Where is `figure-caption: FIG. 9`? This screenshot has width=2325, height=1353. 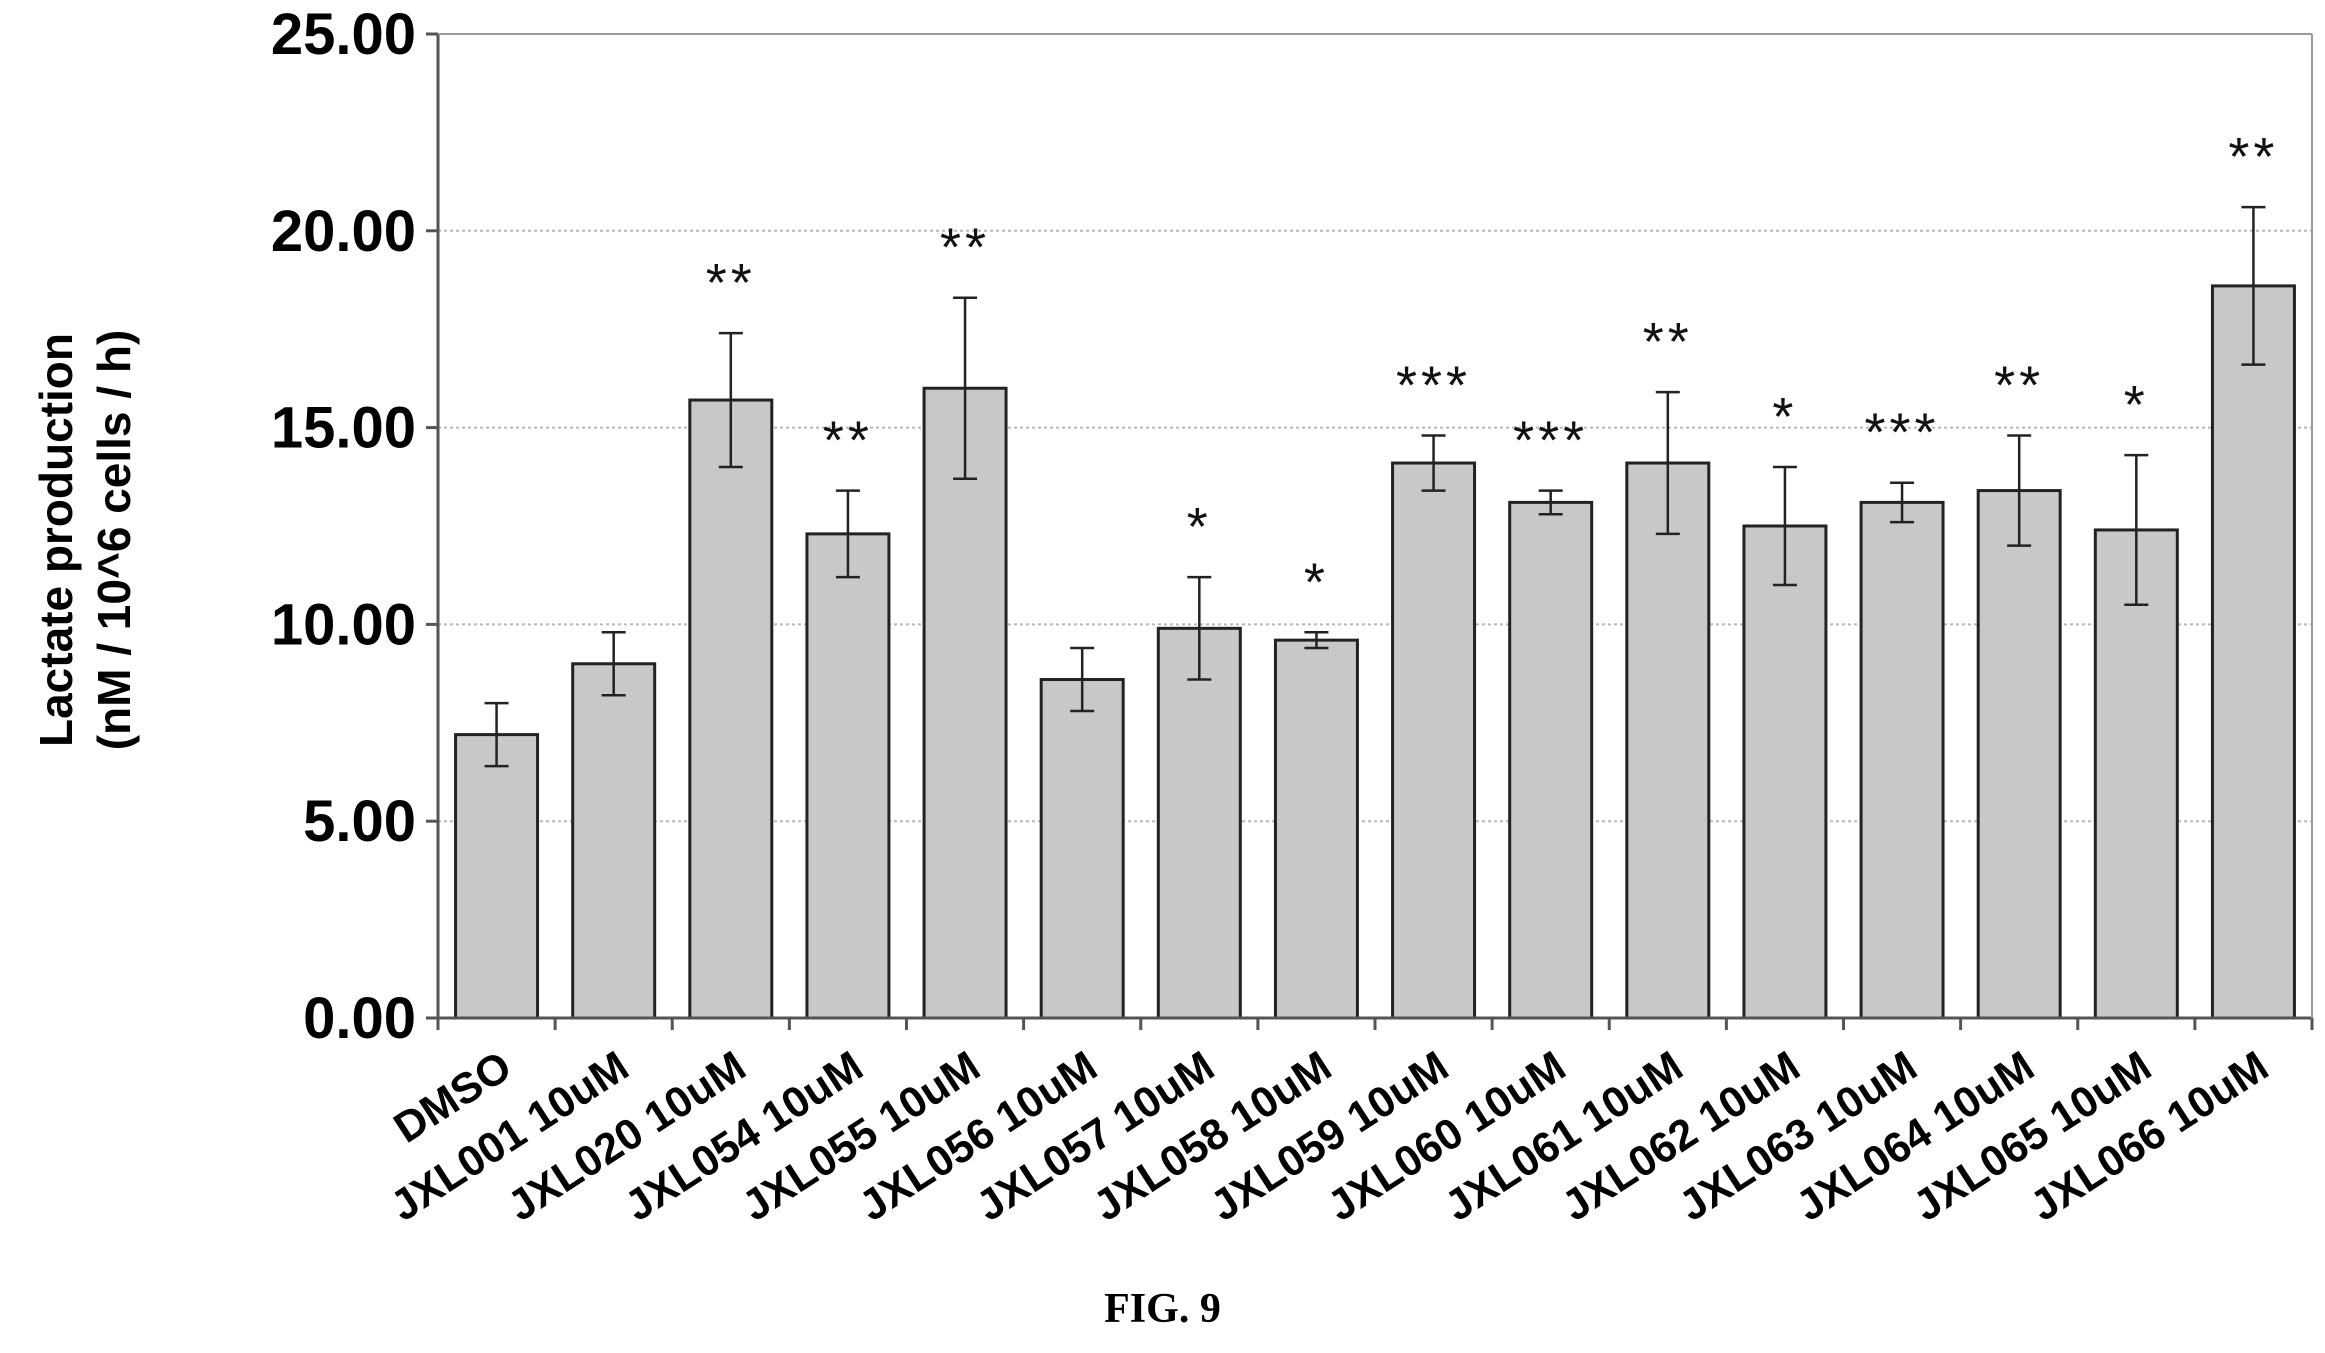
figure-caption: FIG. 9 is located at coordinates (1162, 1309).